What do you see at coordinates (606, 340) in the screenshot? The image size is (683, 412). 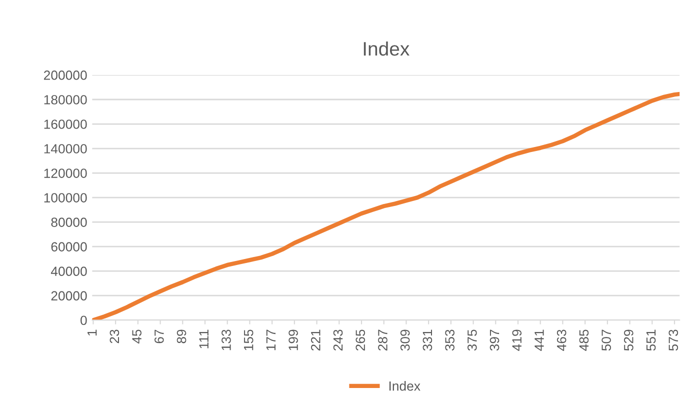 I see `x-tick-label: 507` at bounding box center [606, 340].